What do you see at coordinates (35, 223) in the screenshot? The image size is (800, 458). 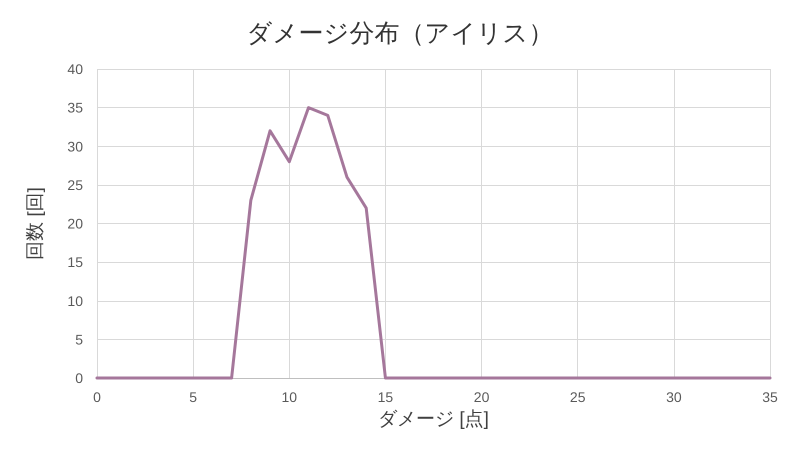 I see `y-axis-title: 回数 [回]` at bounding box center [35, 223].